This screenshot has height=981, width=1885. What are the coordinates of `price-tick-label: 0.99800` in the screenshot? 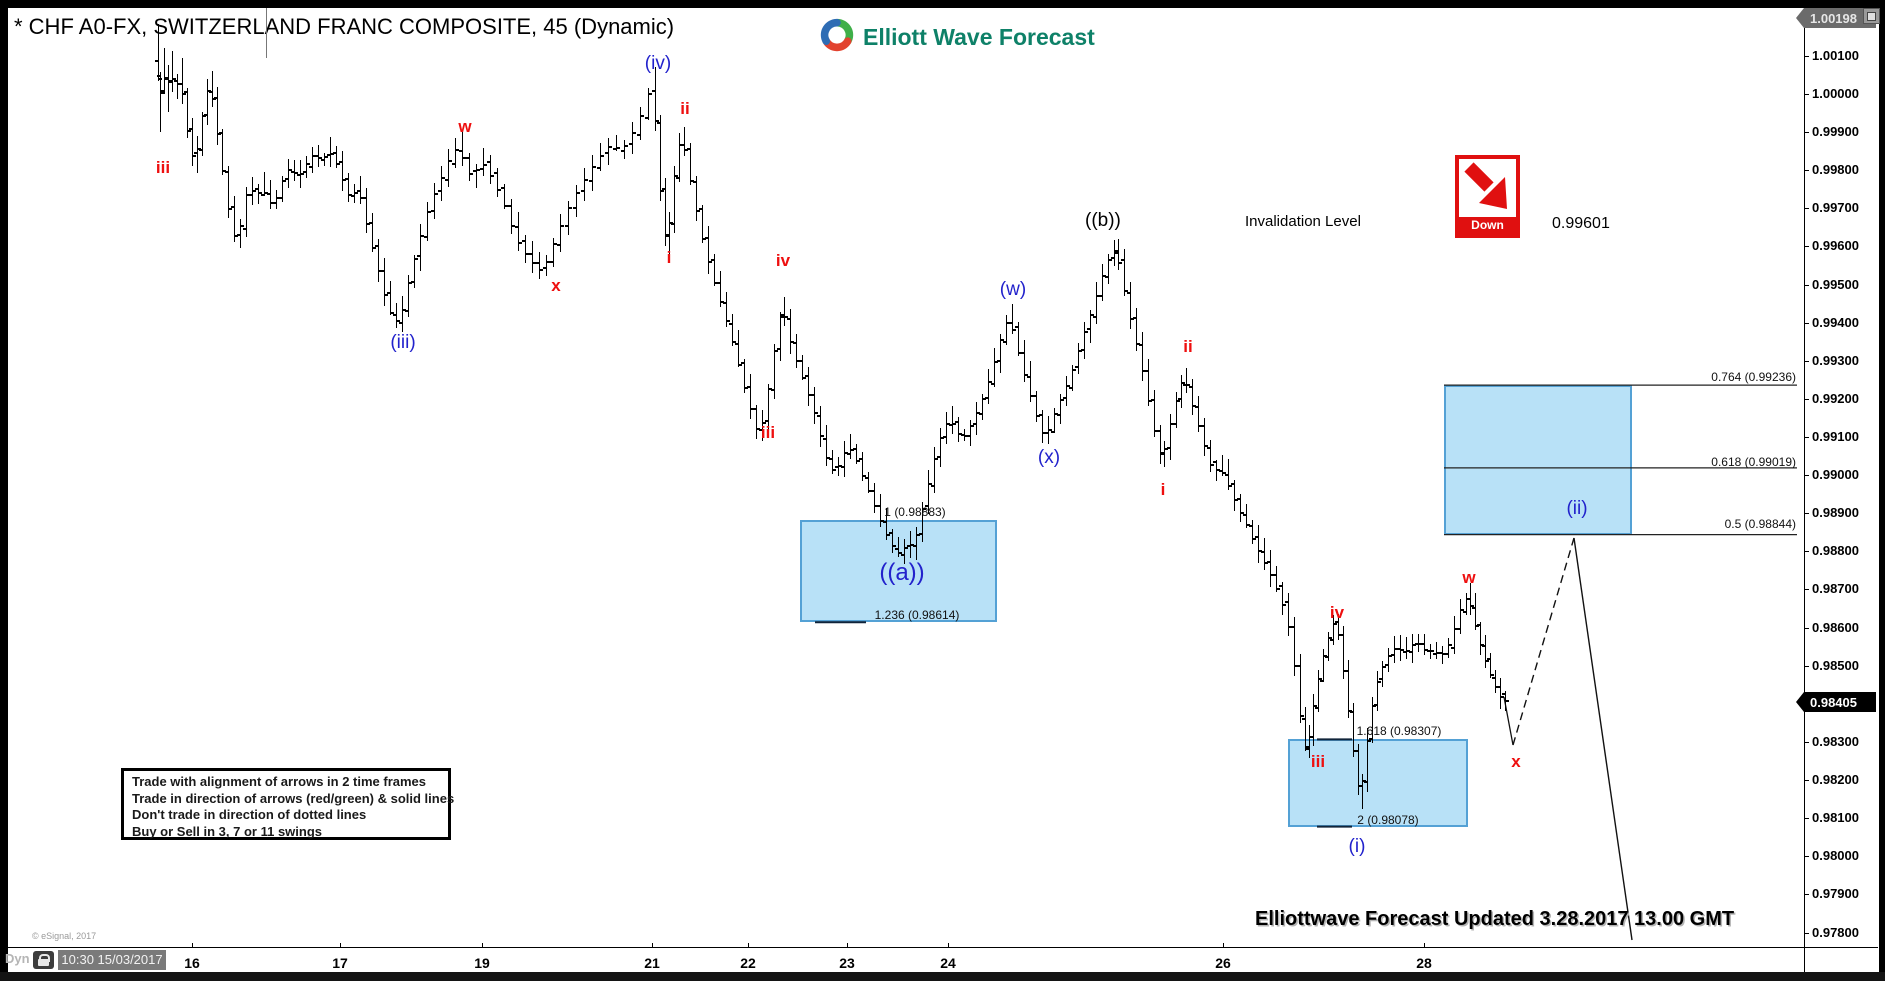 It's located at (1835, 169).